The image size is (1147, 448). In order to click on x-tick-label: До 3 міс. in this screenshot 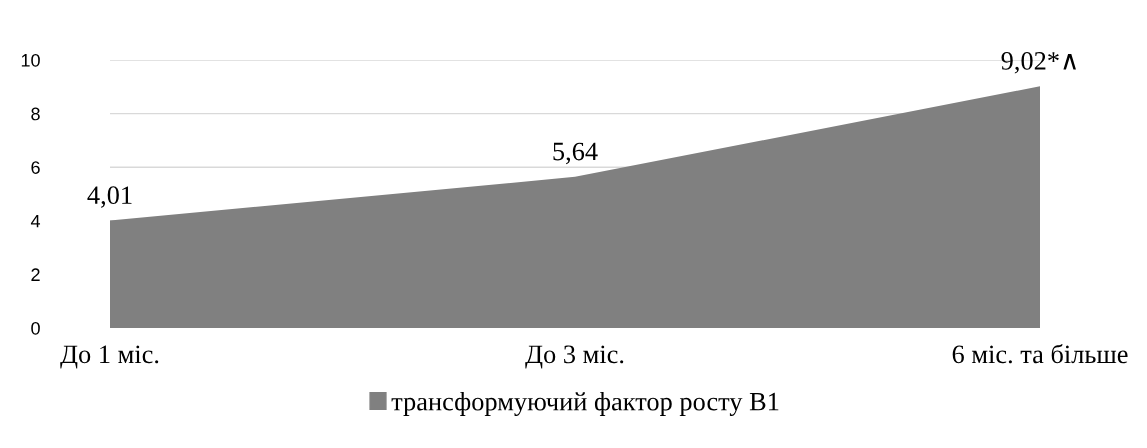, I will do `click(574, 357)`.